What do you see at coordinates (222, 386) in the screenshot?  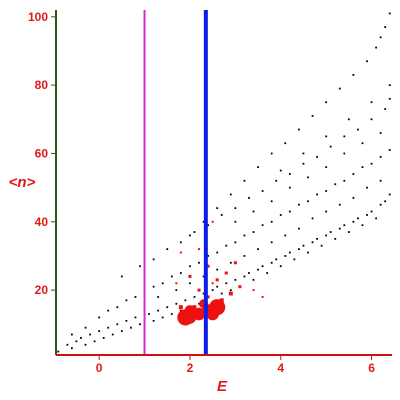 I see `x-axis-title: E` at bounding box center [222, 386].